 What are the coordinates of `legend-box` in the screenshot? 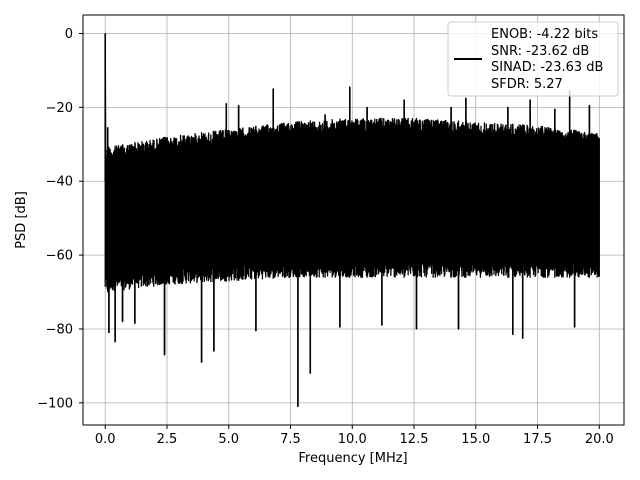 It's located at (533, 59).